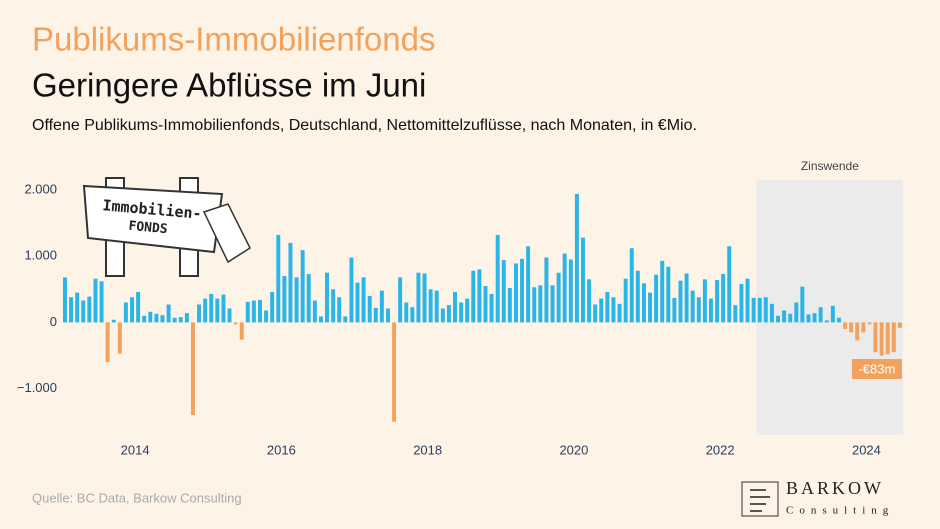 This screenshot has width=940, height=529. I want to click on logo-box, so click(760, 499).